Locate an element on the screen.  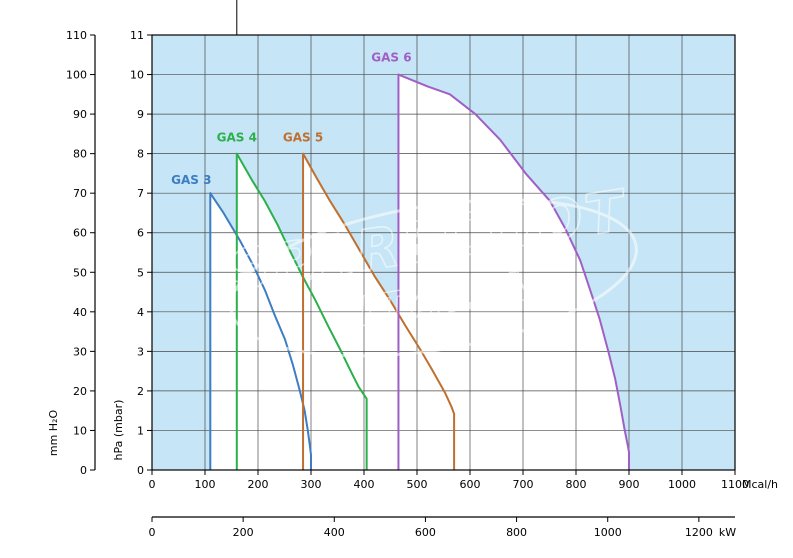
kw-tick-label: 200 is located at coordinates (243, 532).